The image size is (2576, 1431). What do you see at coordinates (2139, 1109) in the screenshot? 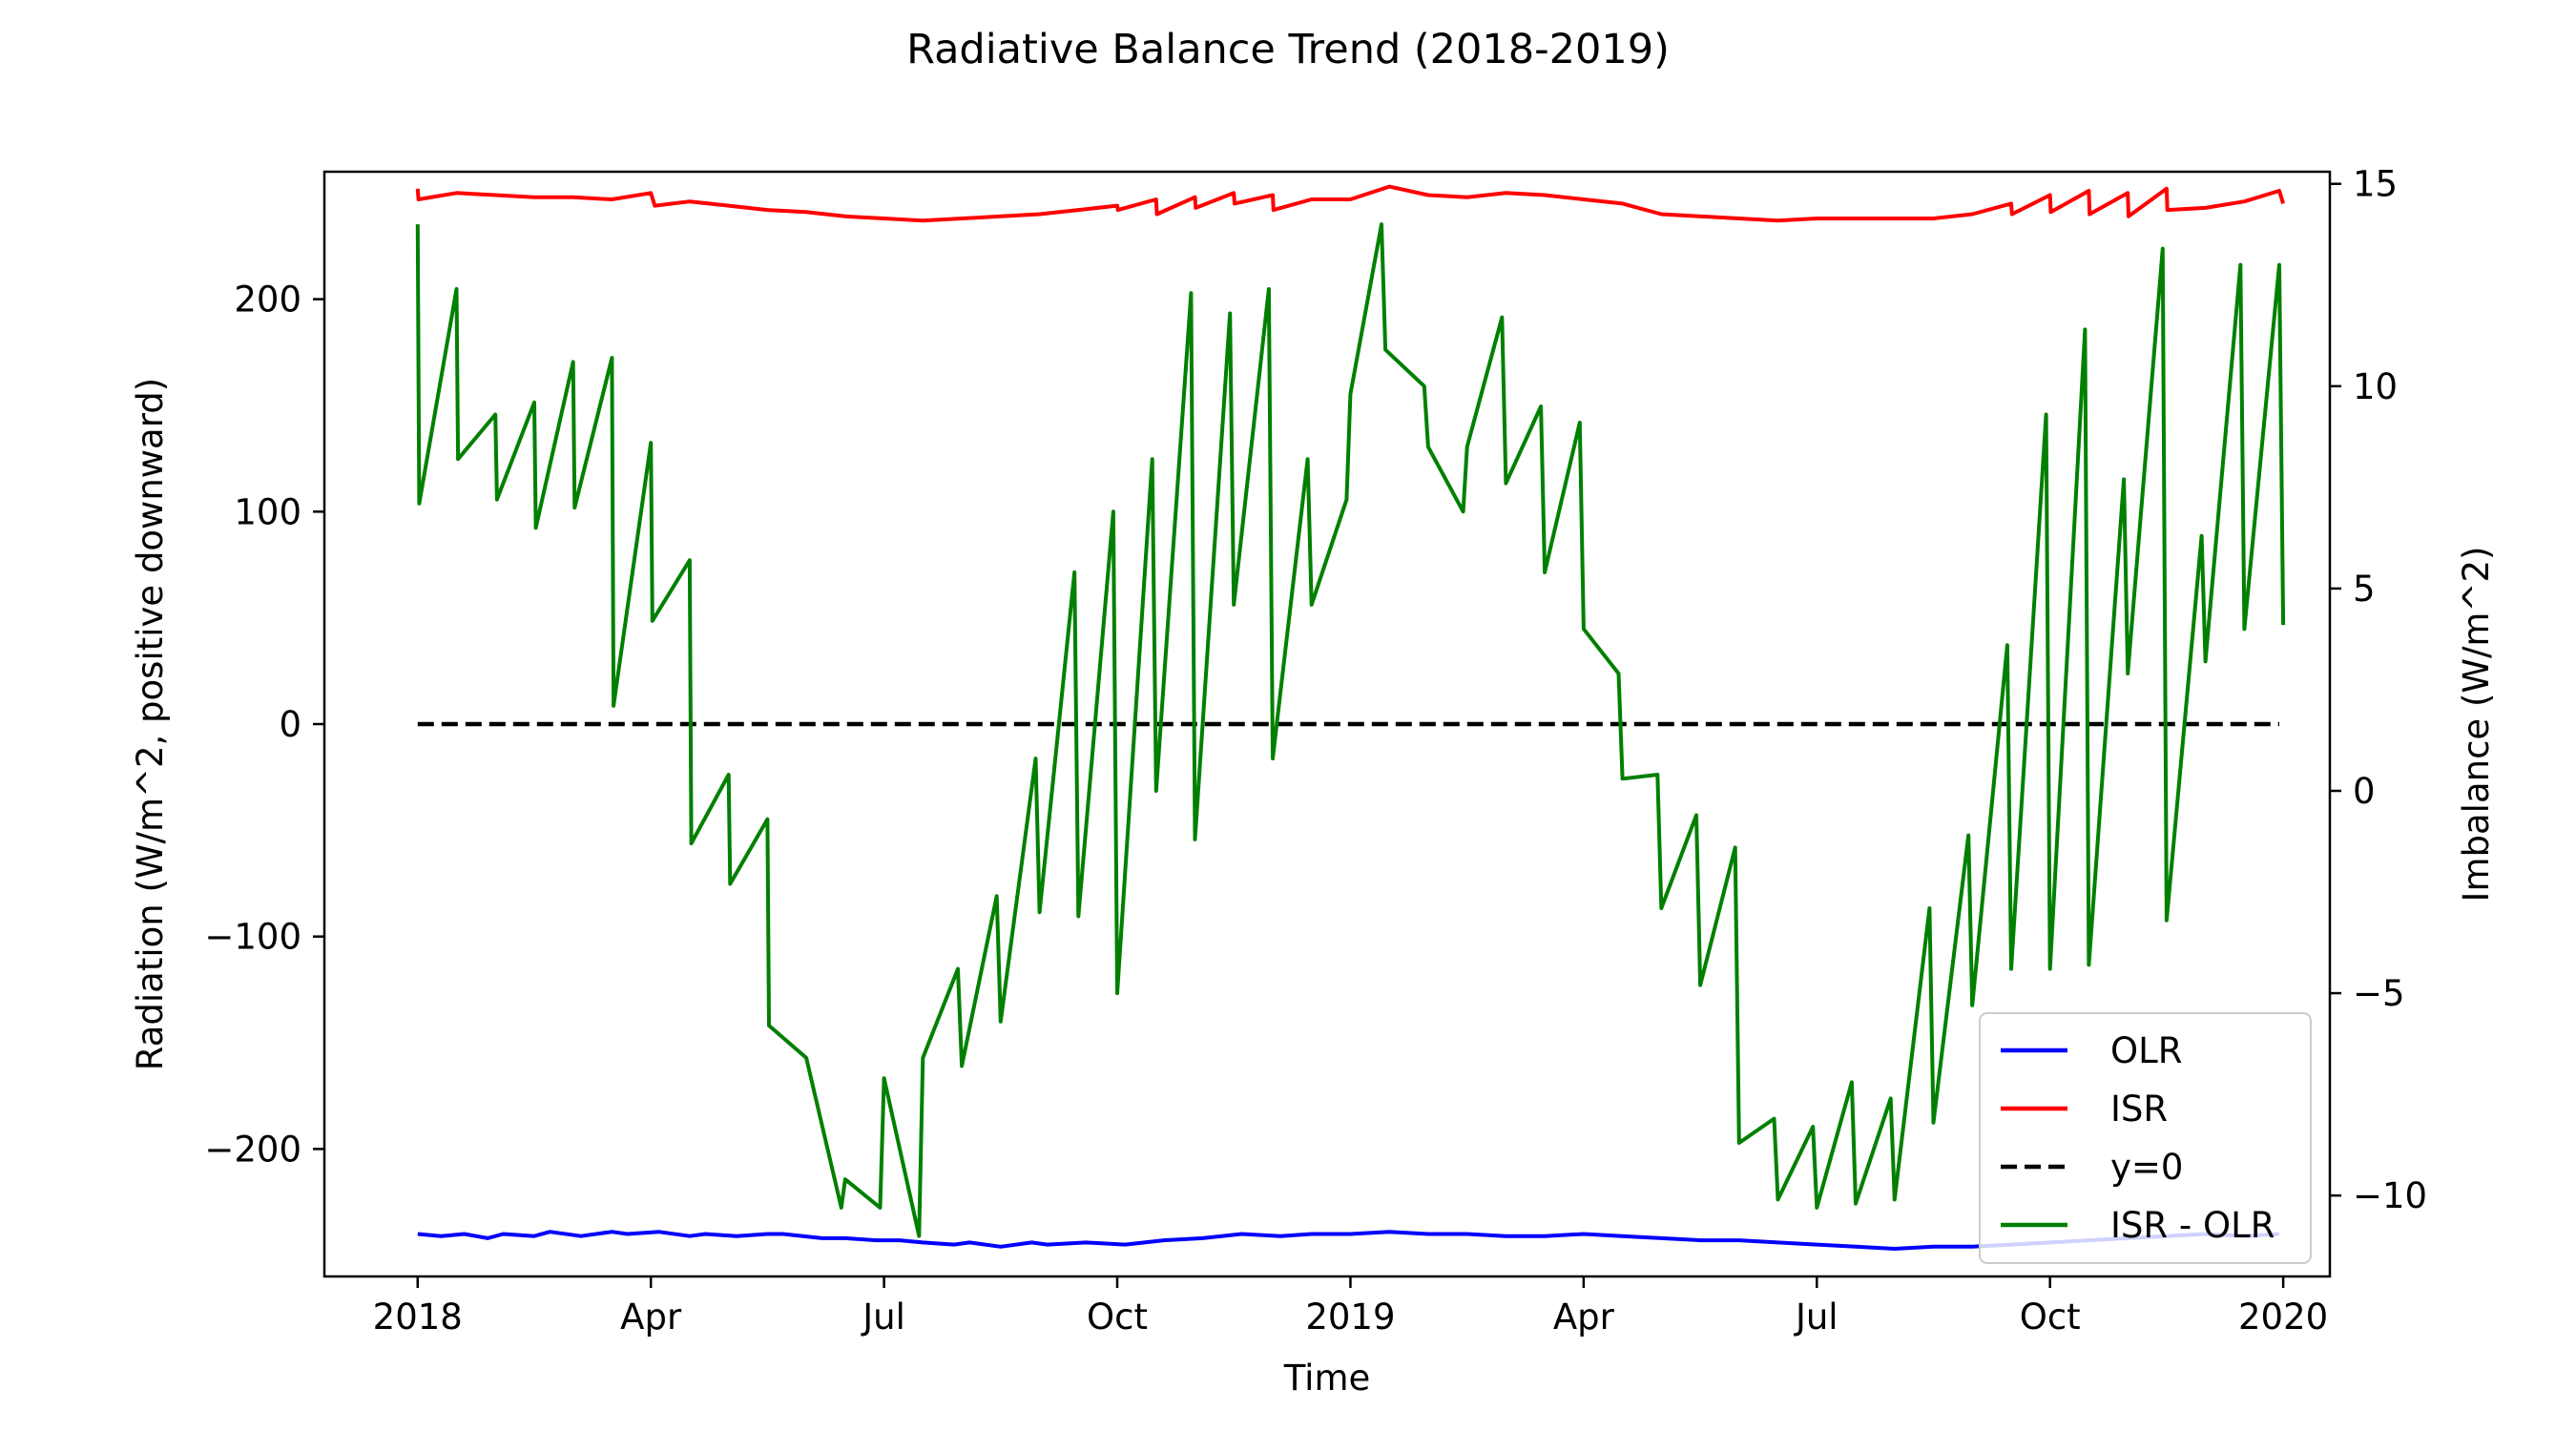
I see `legend-label: ISR` at bounding box center [2139, 1109].